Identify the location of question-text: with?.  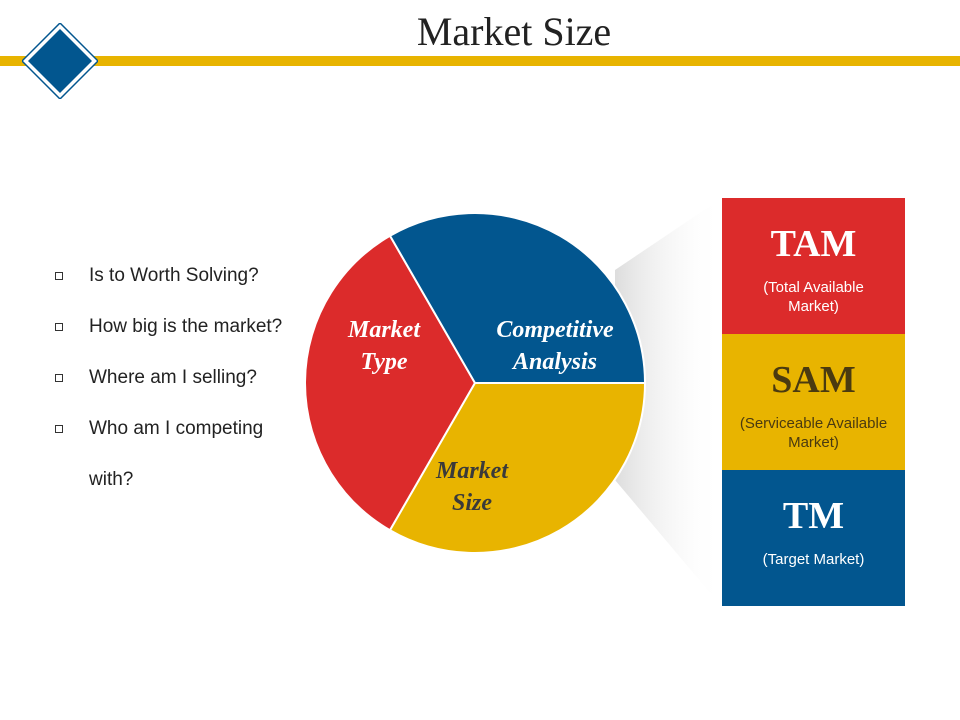
(111, 479).